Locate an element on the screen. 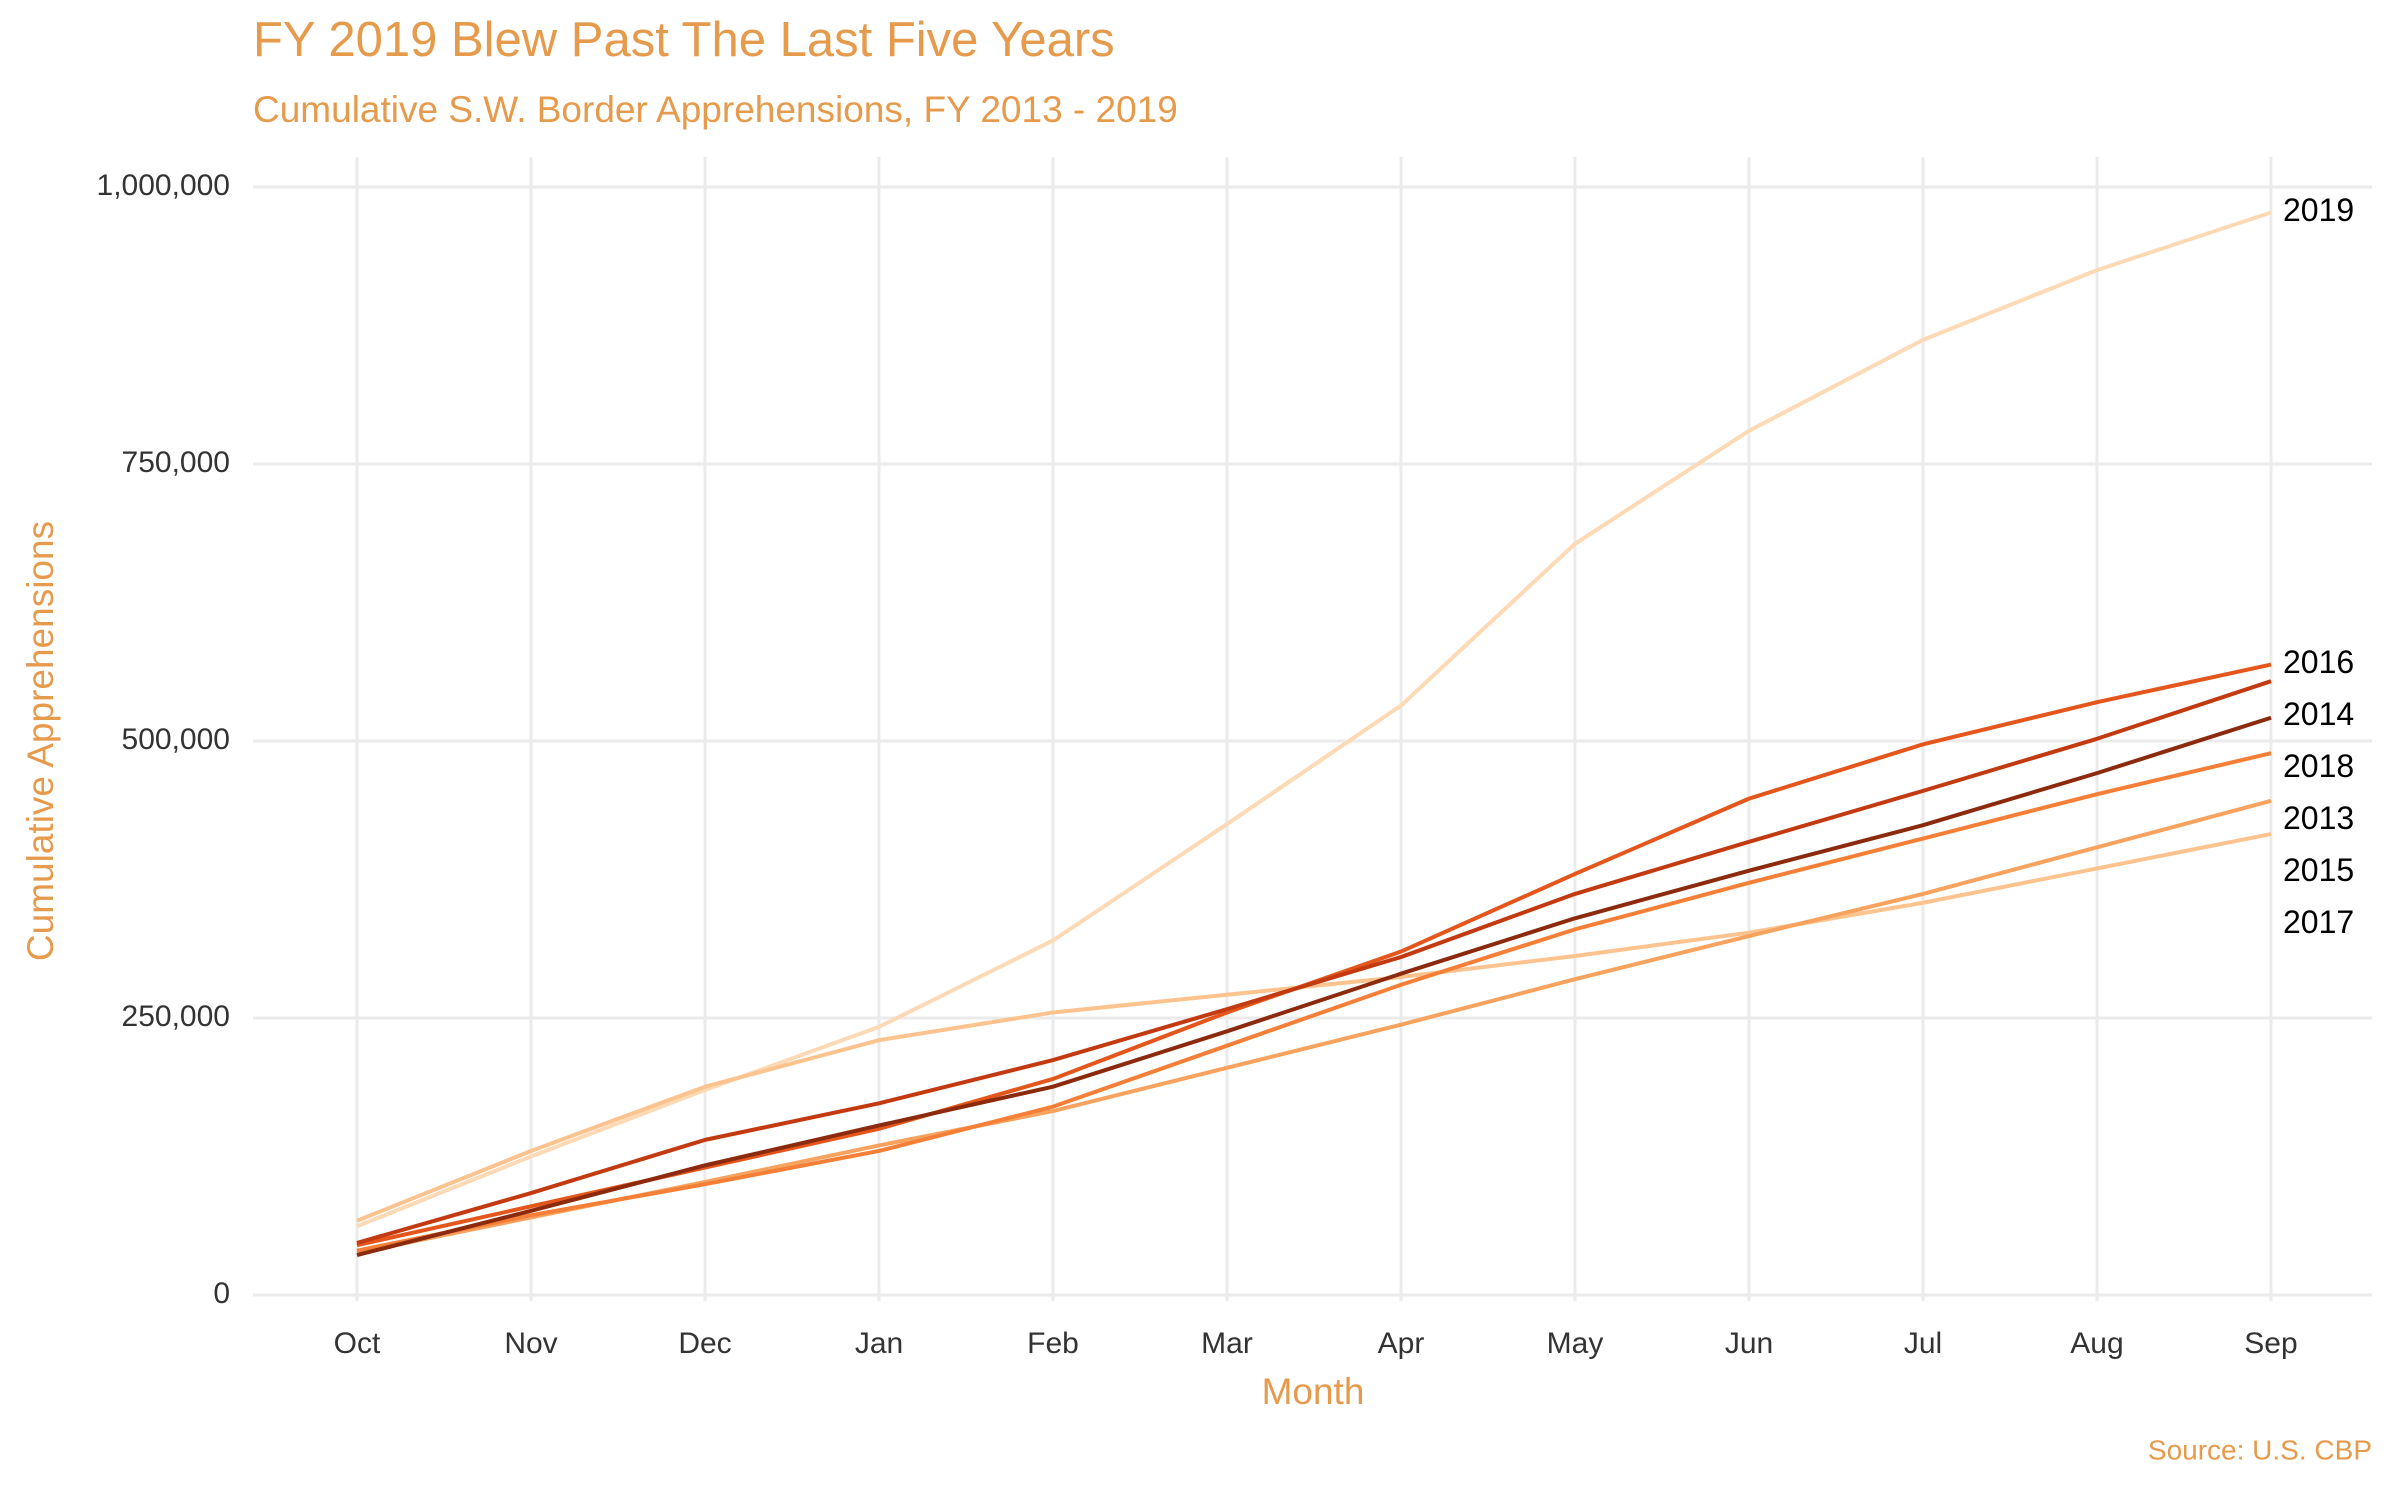  x-tick-label: Aug is located at coordinates (2096, 1343).